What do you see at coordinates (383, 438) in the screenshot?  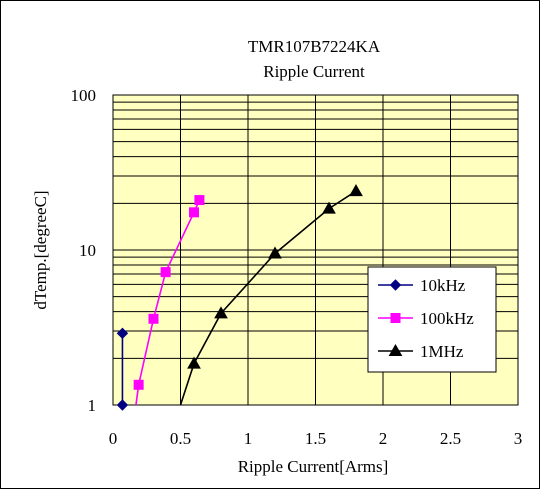 I see `x-tick-label: 2` at bounding box center [383, 438].